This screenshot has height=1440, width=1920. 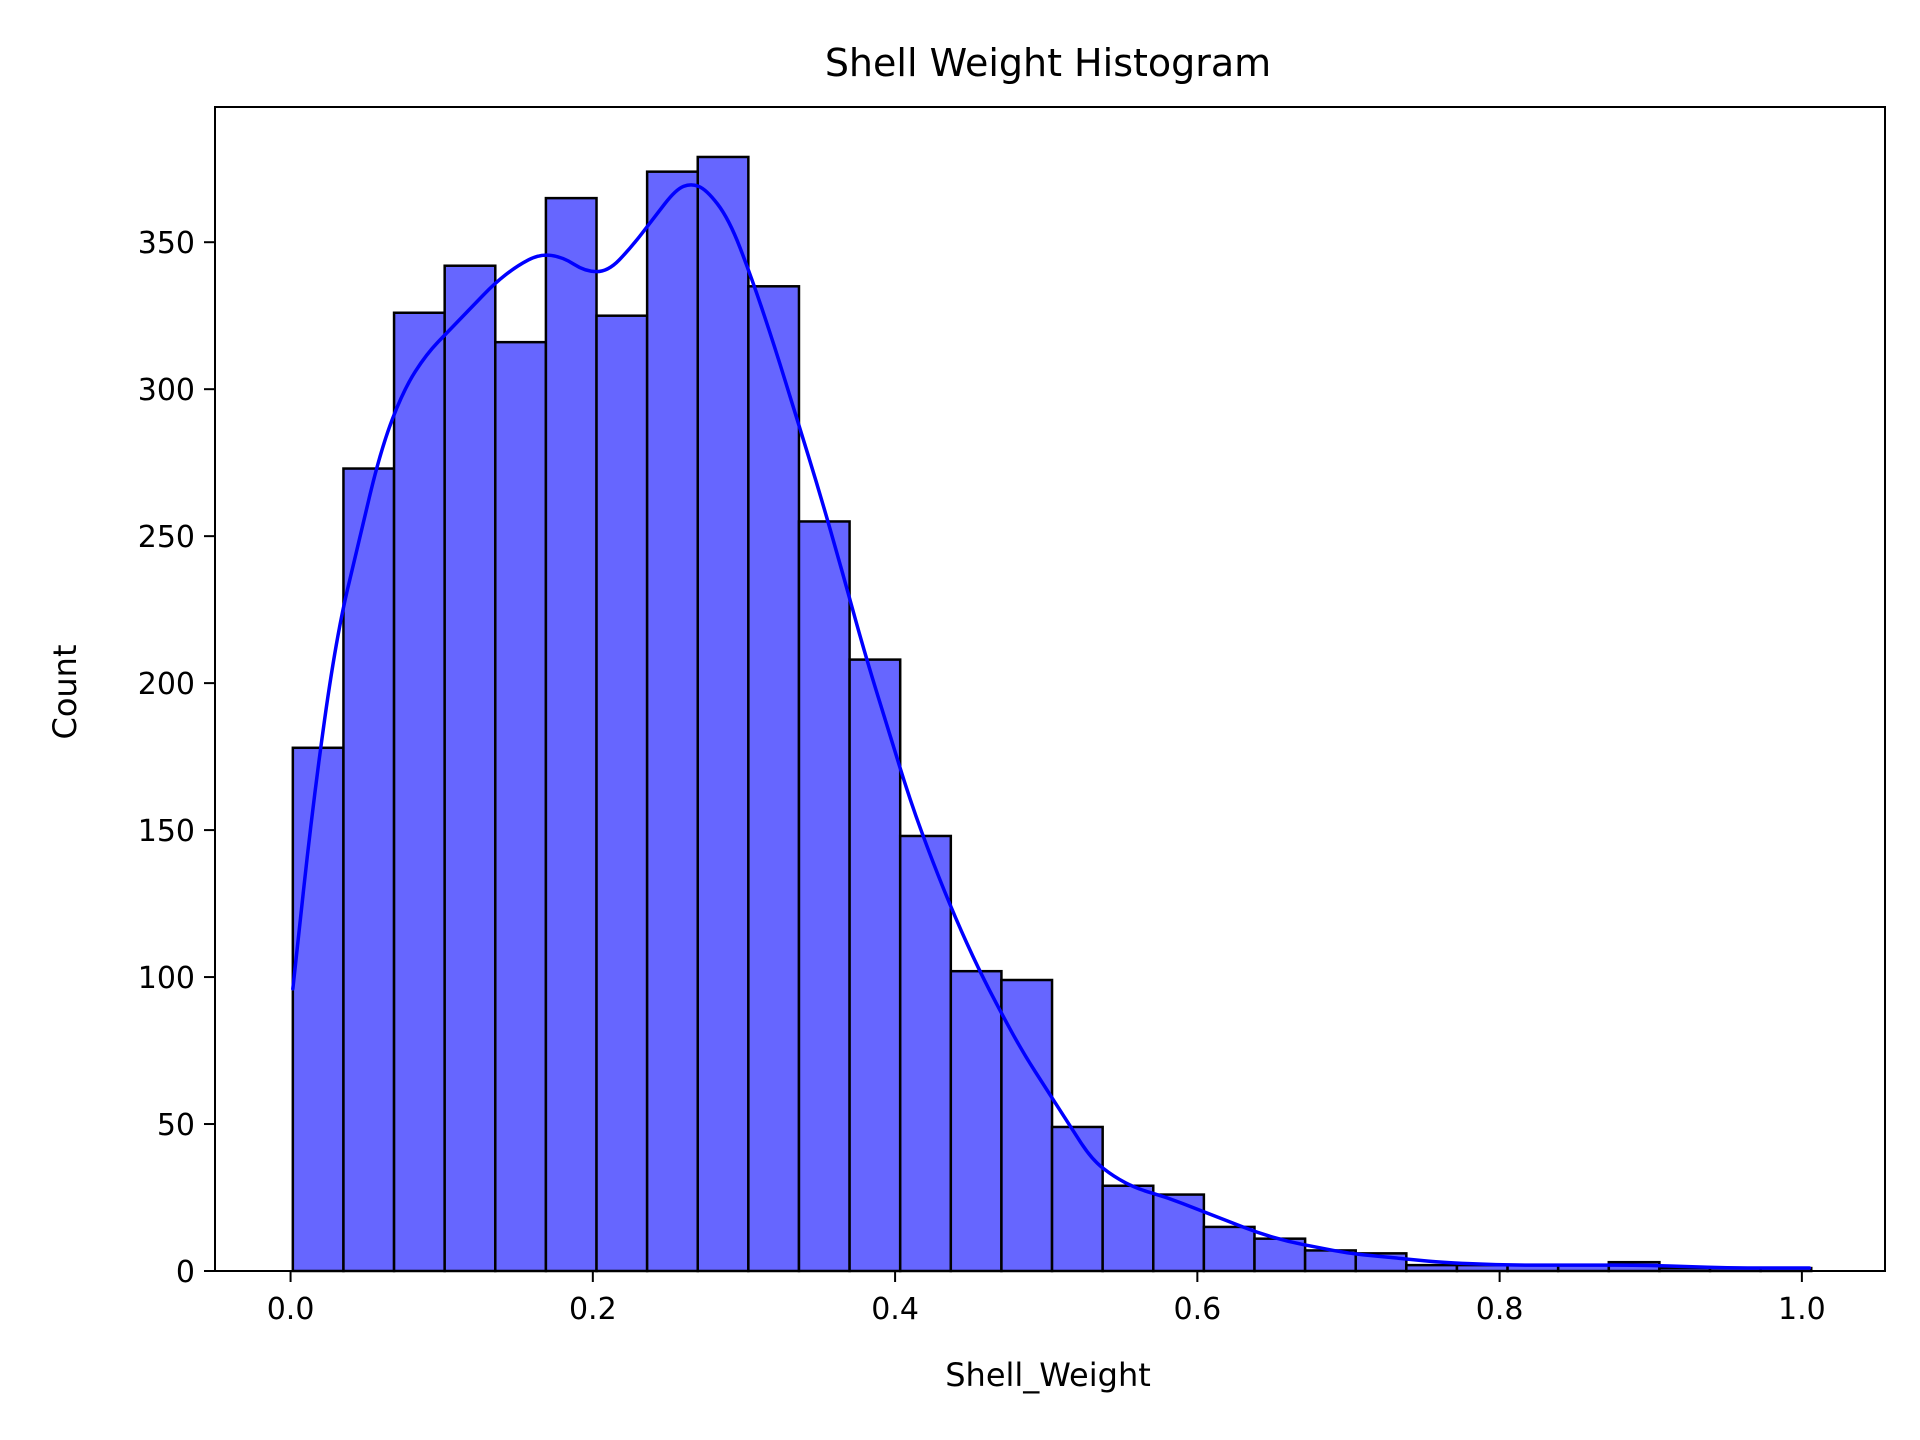 I want to click on y-tick-label: 200, so click(x=166, y=684).